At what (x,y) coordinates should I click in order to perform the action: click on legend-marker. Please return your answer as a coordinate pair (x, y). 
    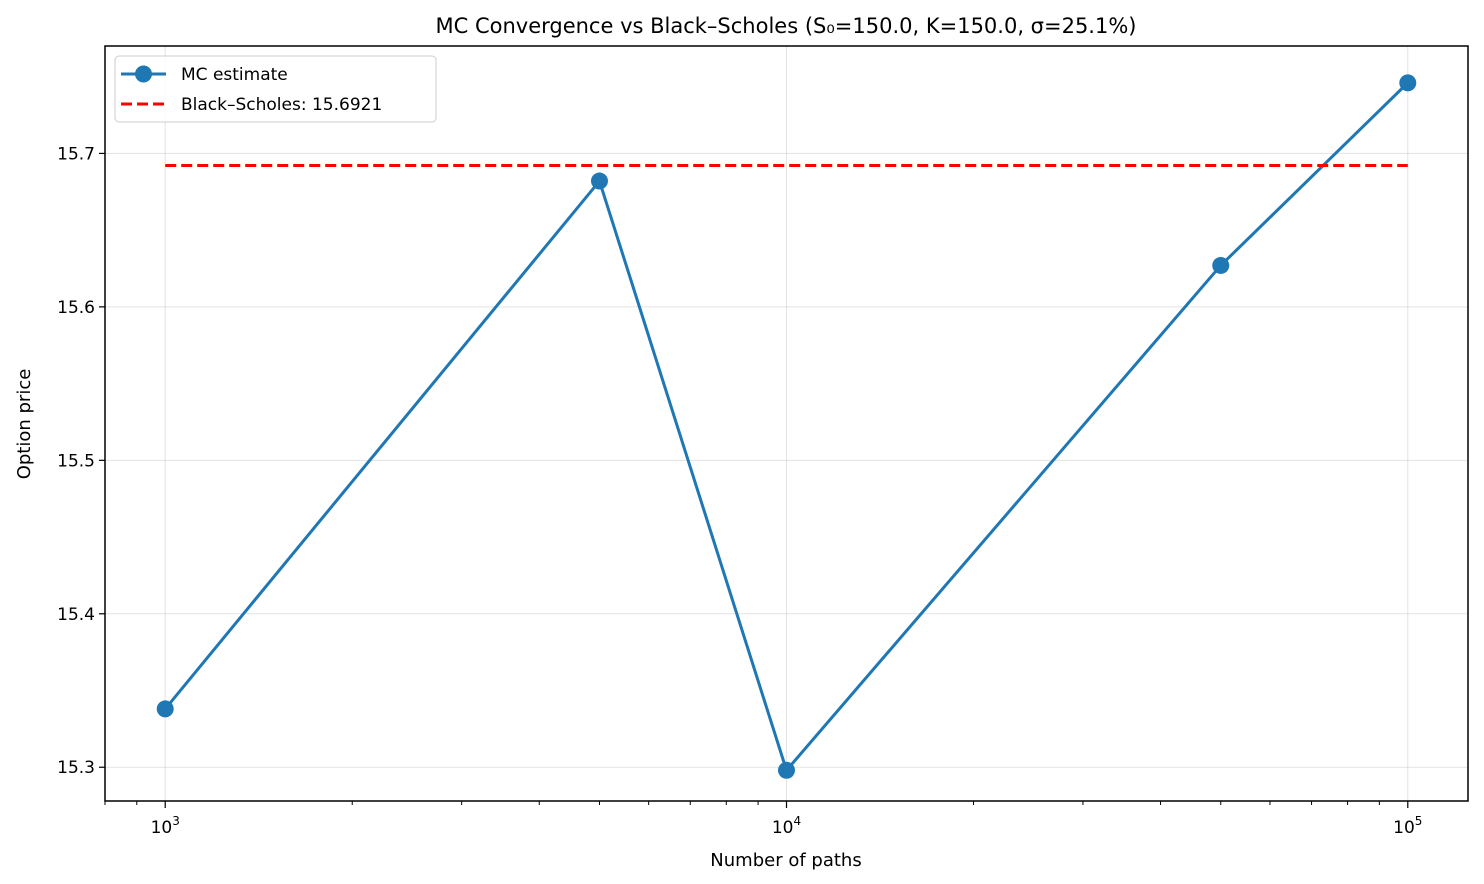
    Looking at the image, I should click on (143, 74).